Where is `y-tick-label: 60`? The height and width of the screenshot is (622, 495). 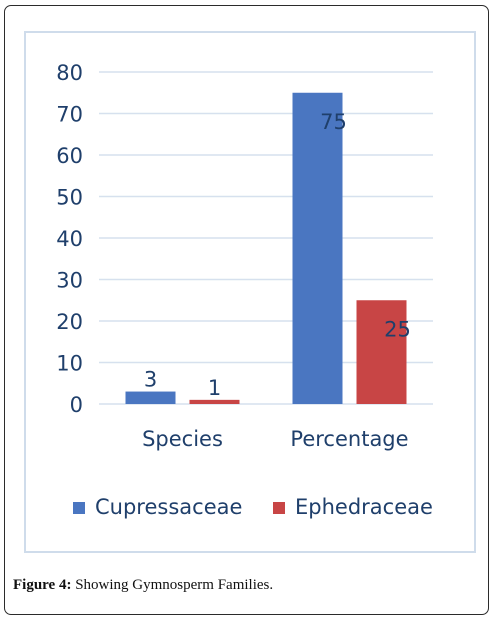 y-tick-label: 60 is located at coordinates (69, 156).